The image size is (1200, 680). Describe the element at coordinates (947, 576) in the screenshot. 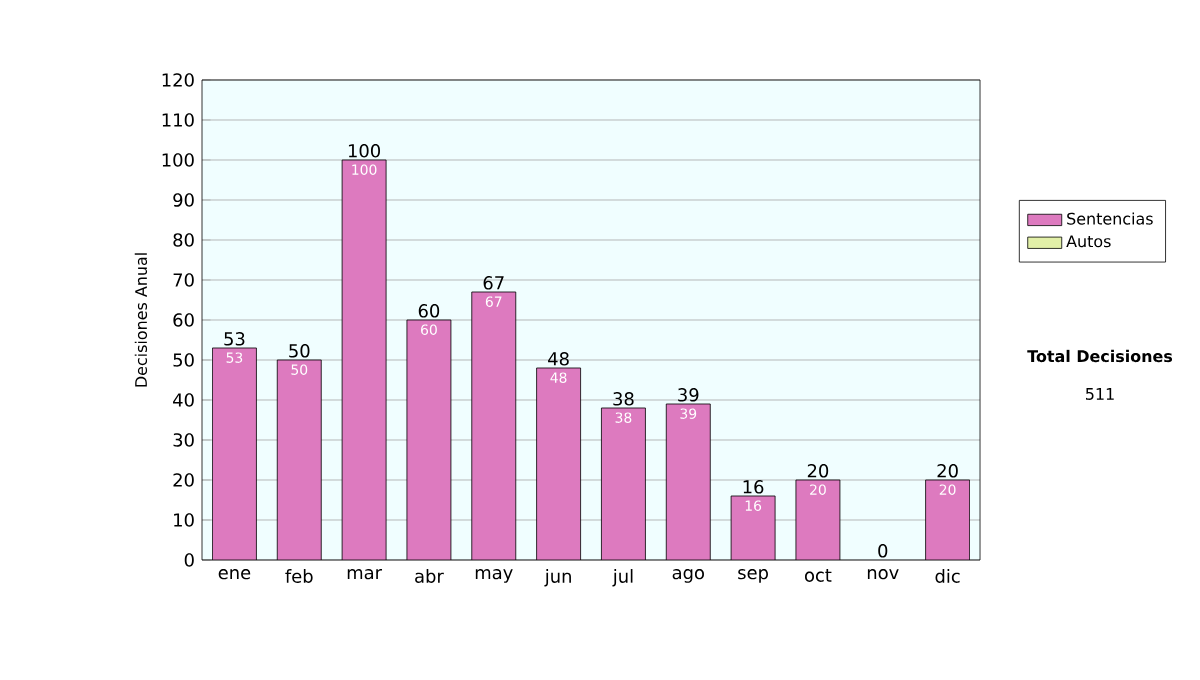

I see `x-tick-label: dic` at that location.